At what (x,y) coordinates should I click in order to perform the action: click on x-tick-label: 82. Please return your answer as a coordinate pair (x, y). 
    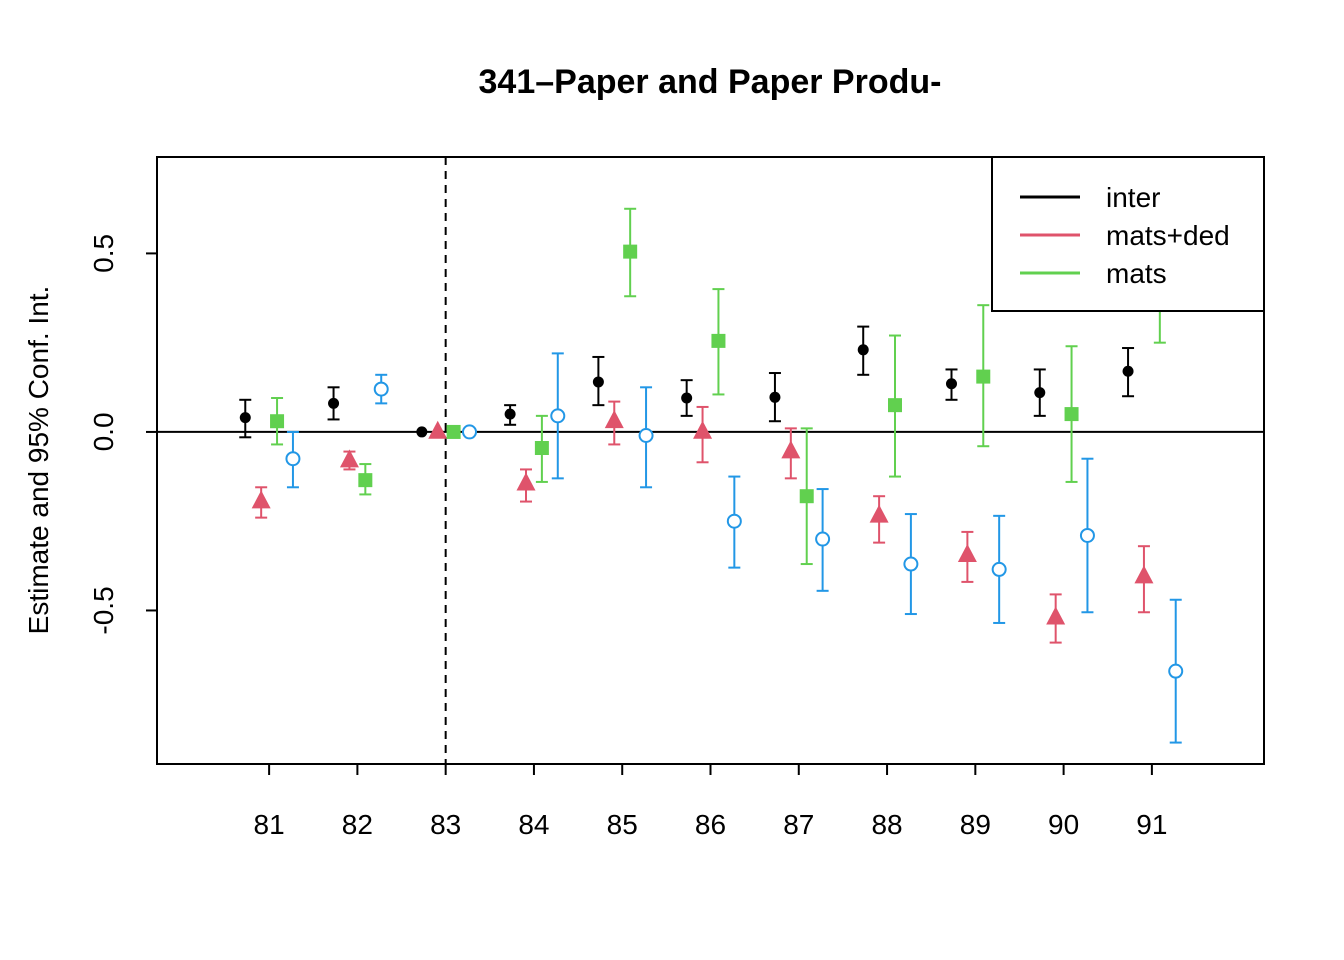
    Looking at the image, I should click on (357, 824).